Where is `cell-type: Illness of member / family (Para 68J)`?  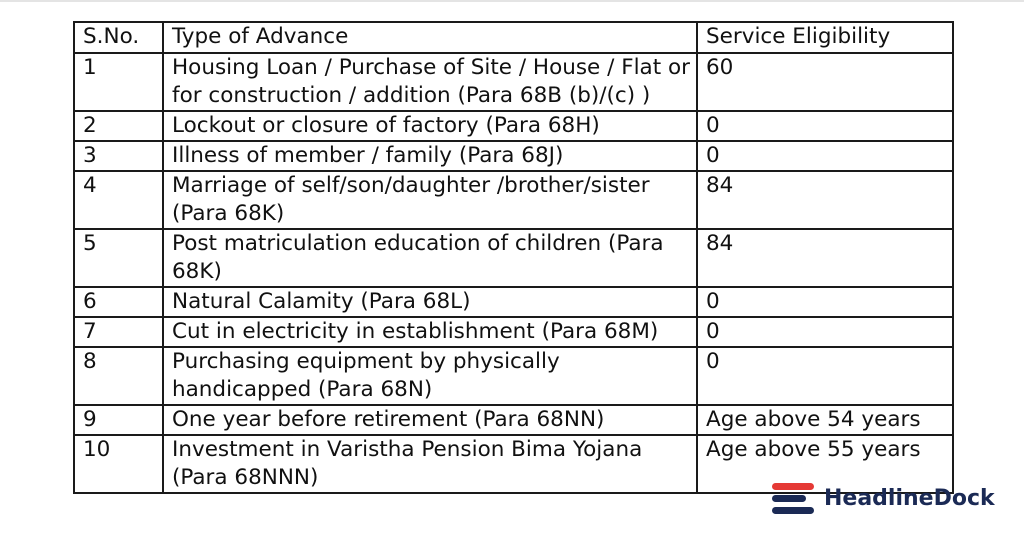
cell-type: Illness of member / family (Para 68J) is located at coordinates (430, 156).